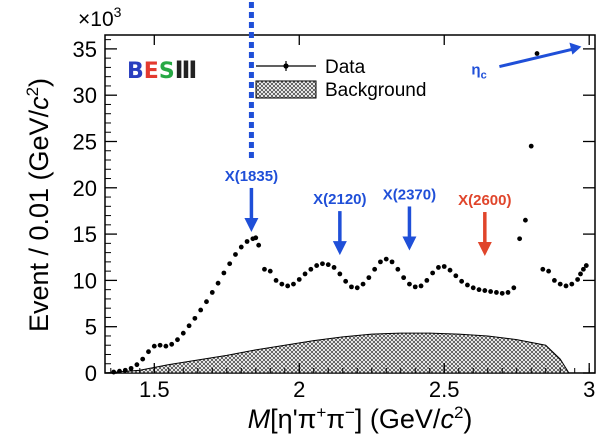 This screenshot has height=437, width=608. Describe the element at coordinates (85, 95) in the screenshot. I see `y-tick-label: 30` at that location.